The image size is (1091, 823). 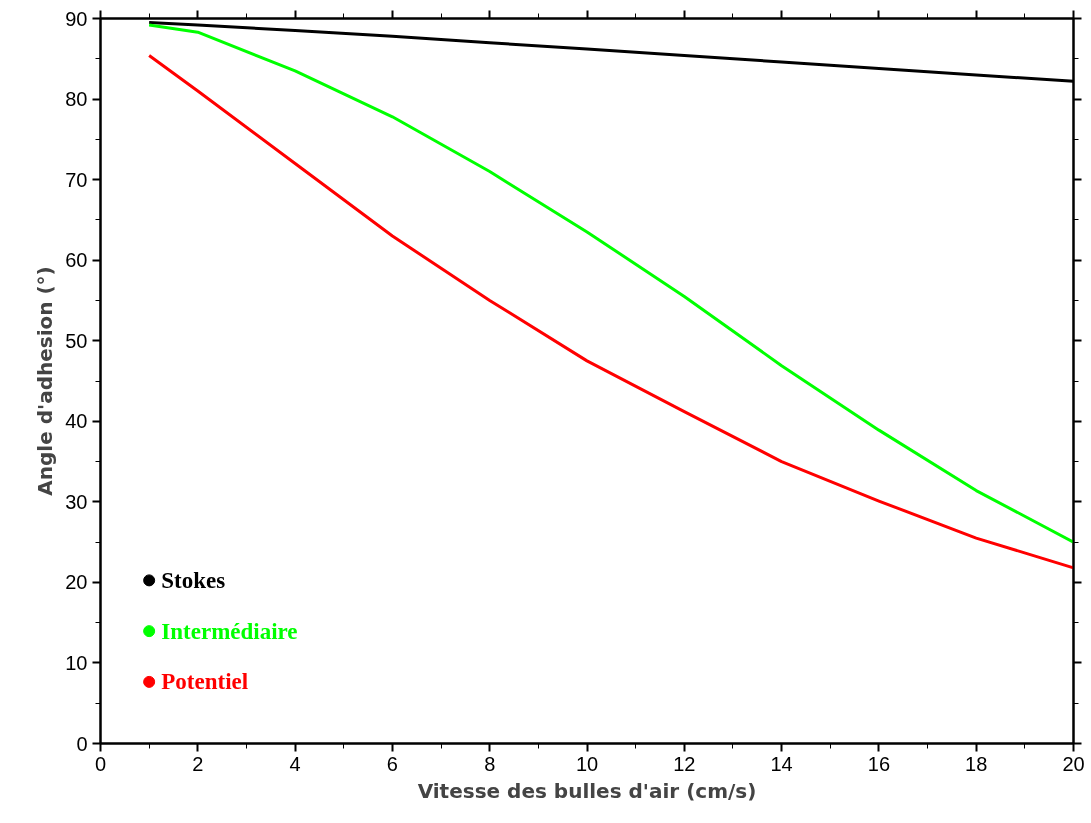 I want to click on x-tick-label: 4, so click(x=295, y=763).